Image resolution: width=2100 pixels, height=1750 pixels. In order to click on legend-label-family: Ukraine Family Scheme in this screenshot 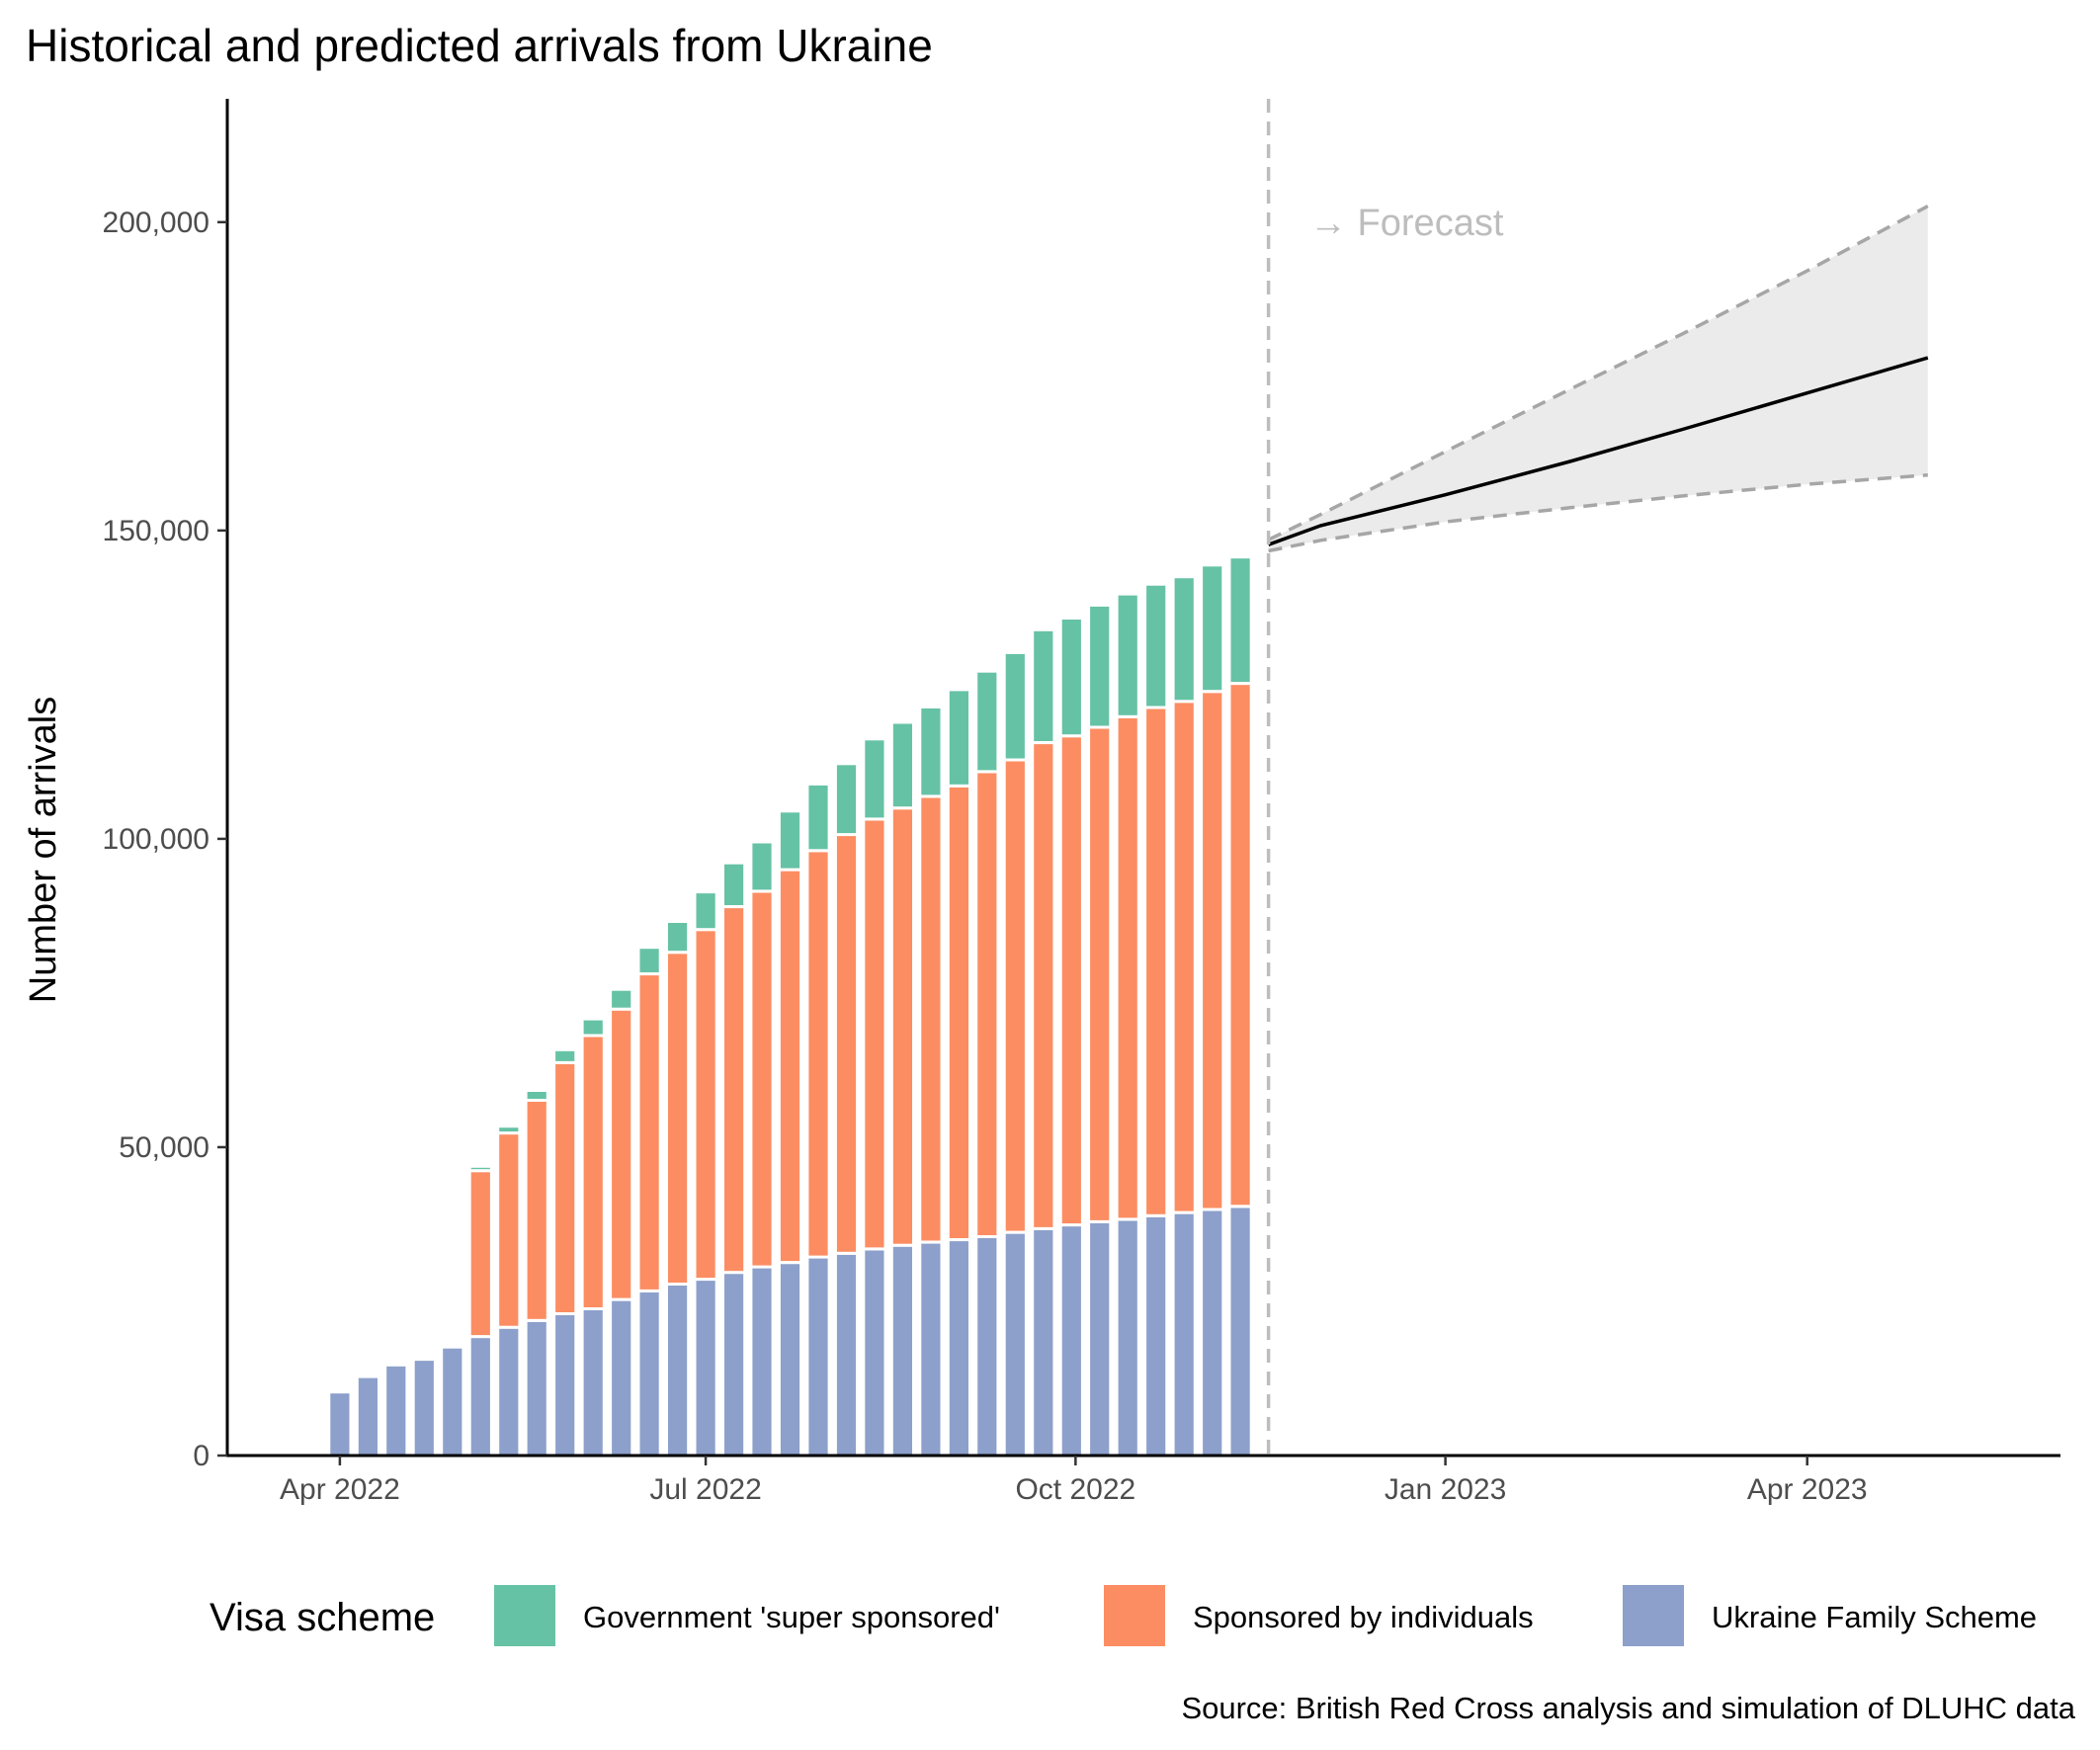, I will do `click(1874, 1617)`.